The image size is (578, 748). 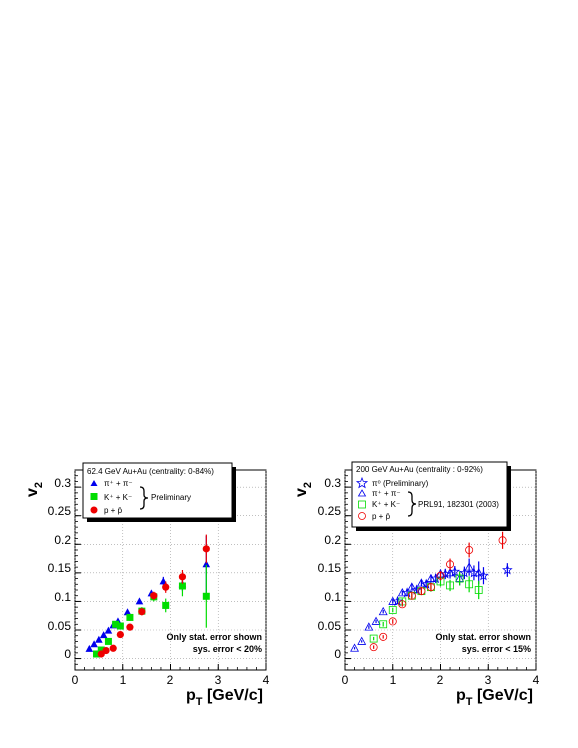 I want to click on right-legend-entry: π⁰ (Preliminary), so click(x=400, y=483).